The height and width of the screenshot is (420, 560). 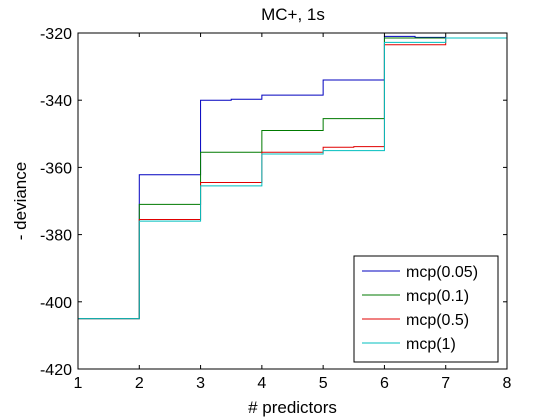 I want to click on legend-label-3: mcp(1), so click(x=431, y=344).